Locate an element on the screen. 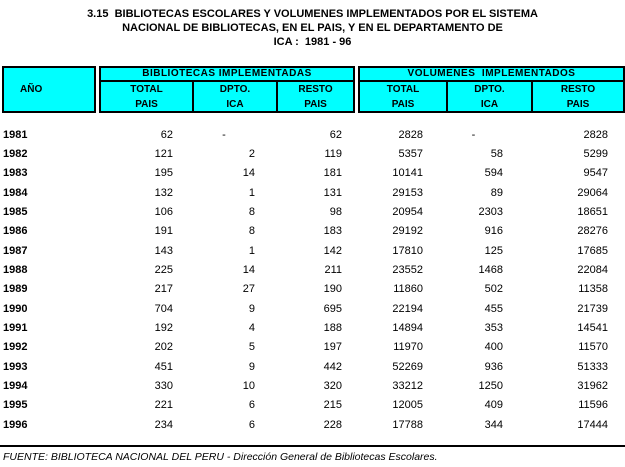 The height and width of the screenshot is (467, 625). value-cell: - is located at coordinates (224, 134).